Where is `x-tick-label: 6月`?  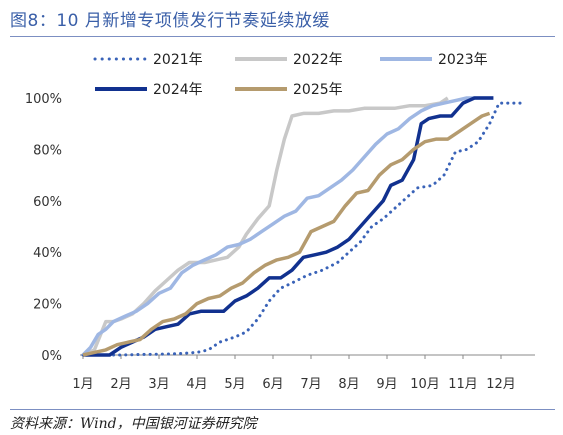 x-tick-label: 6月 is located at coordinates (272, 384).